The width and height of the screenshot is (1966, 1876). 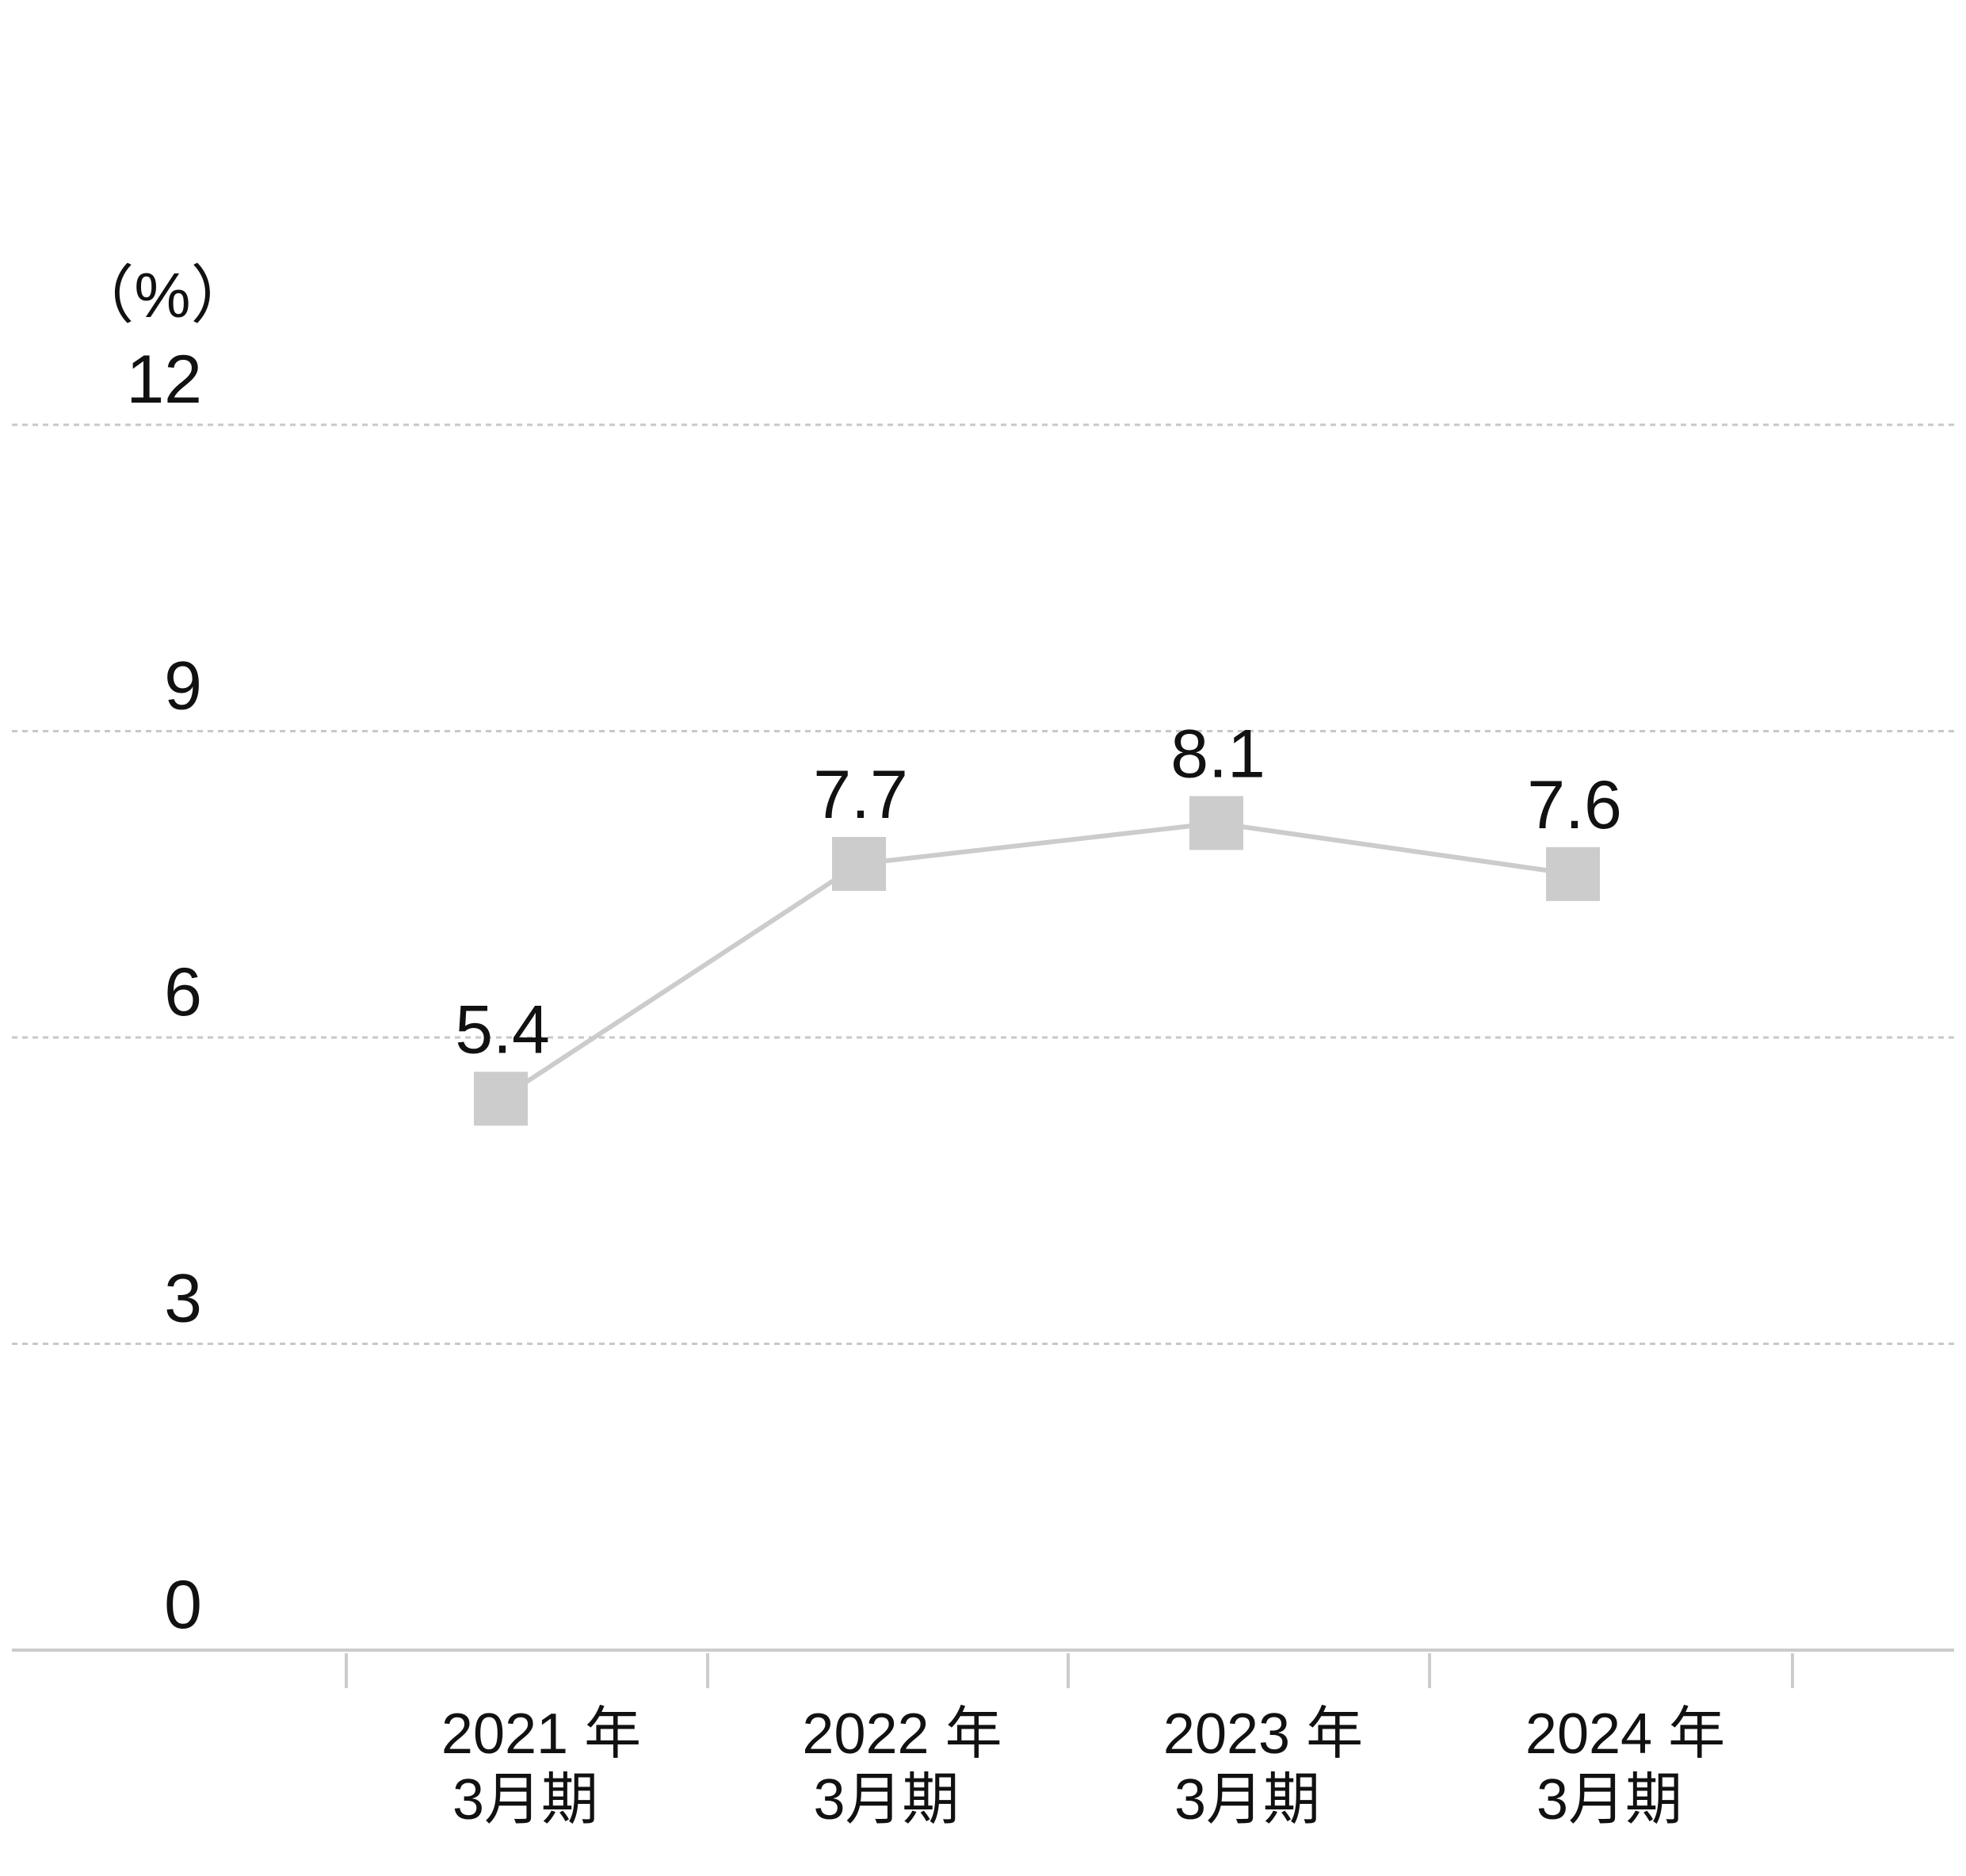 What do you see at coordinates (1574, 805) in the screenshot?
I see `data-label-4: 7.6` at bounding box center [1574, 805].